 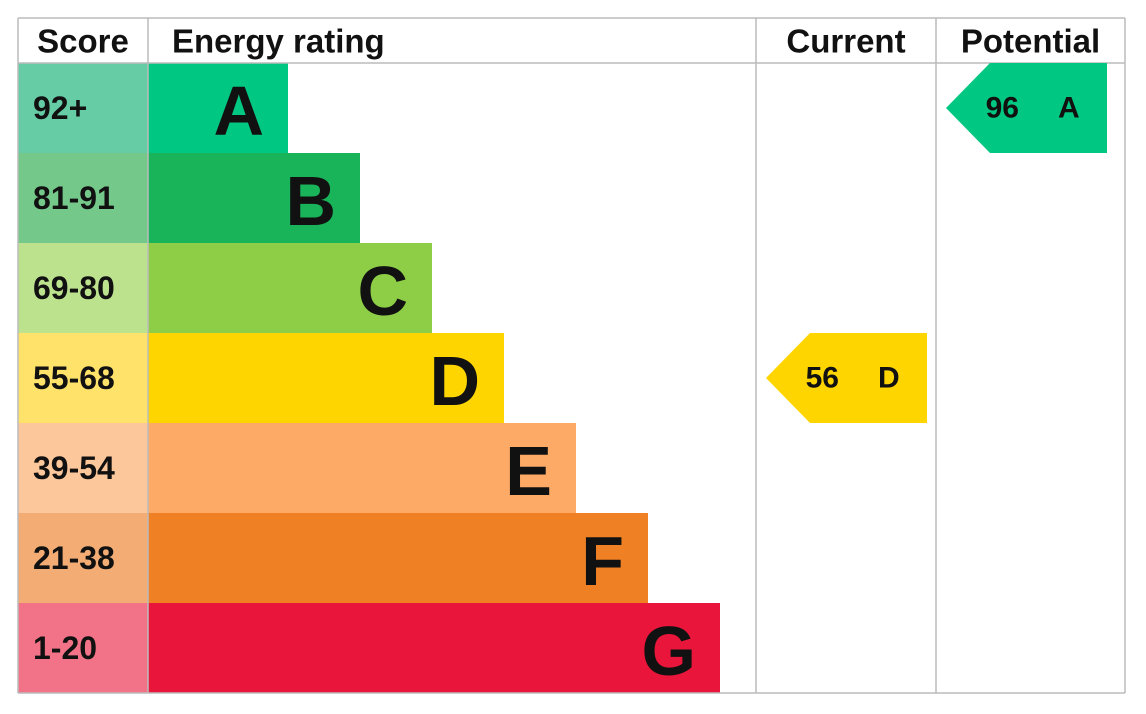 What do you see at coordinates (602, 561) in the screenshot?
I see `rating-letter: F` at bounding box center [602, 561].